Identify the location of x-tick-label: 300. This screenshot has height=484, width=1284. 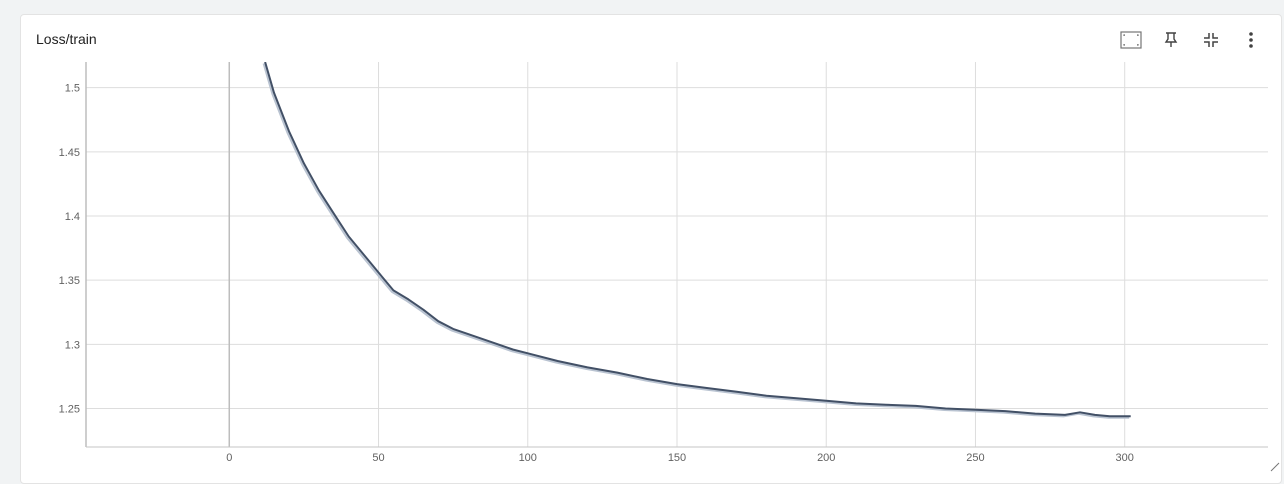
(1125, 458).